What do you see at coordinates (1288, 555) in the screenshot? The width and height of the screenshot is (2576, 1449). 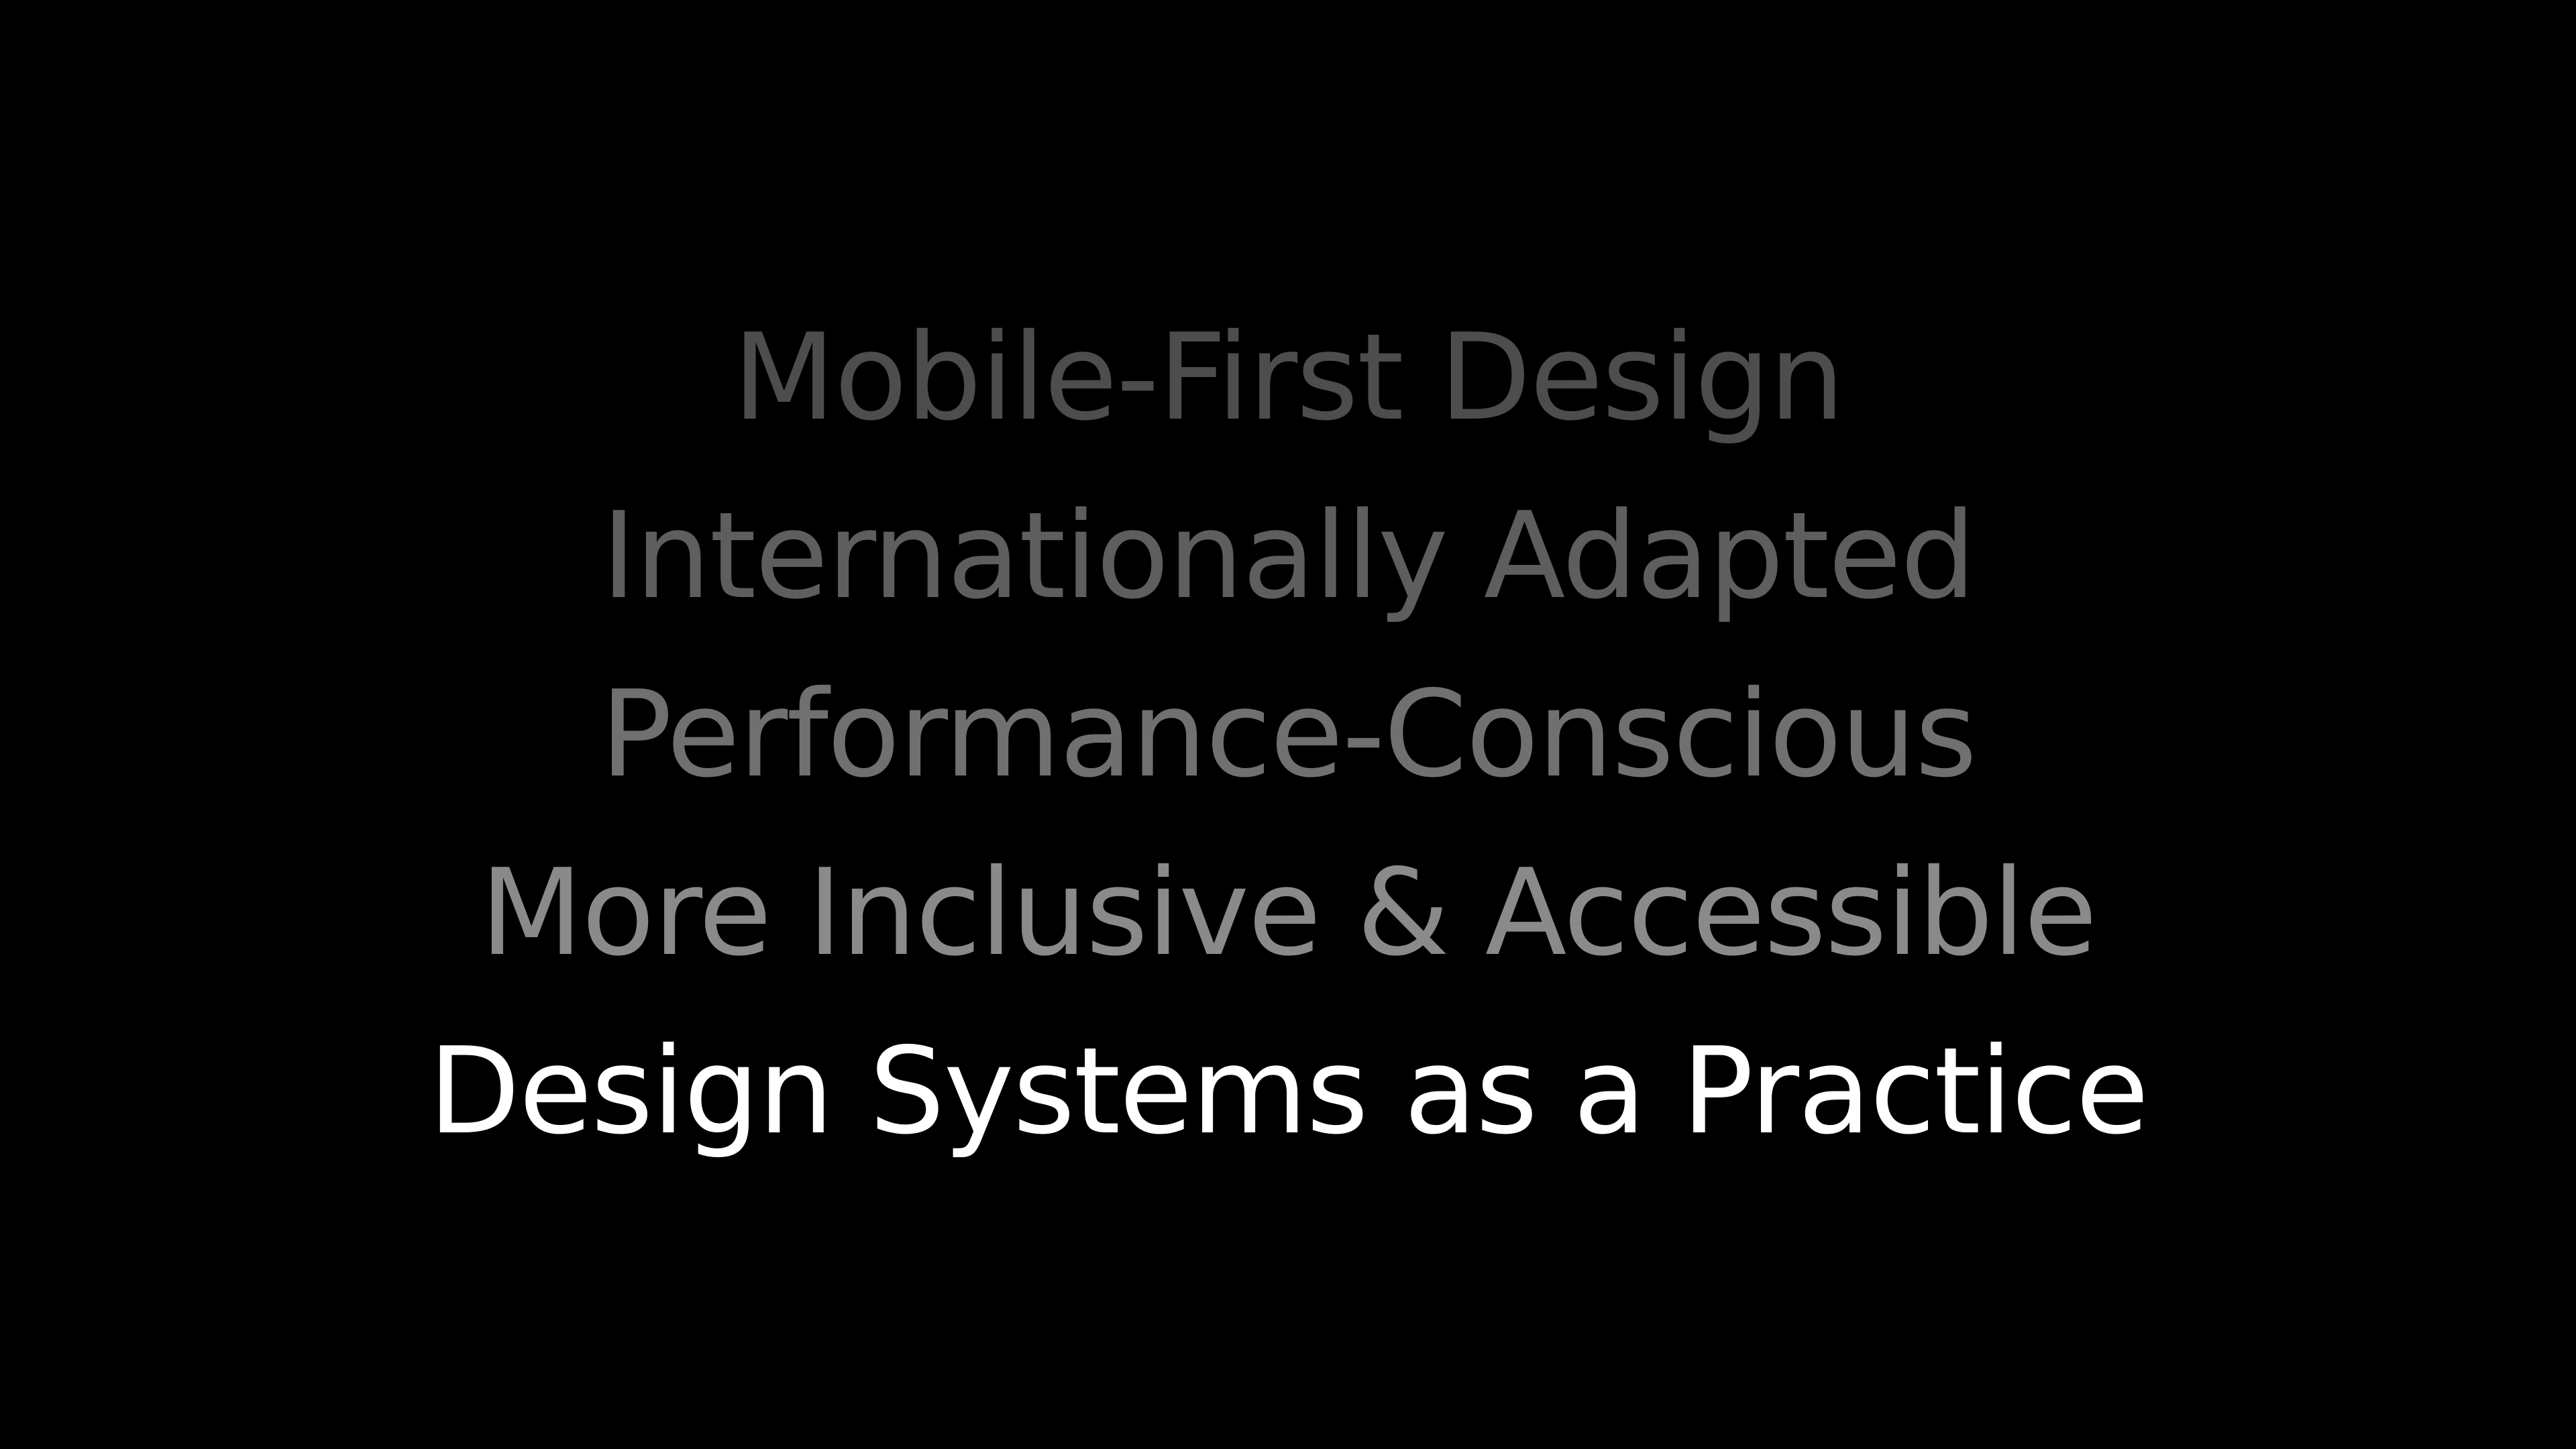 I see `topic-line-internationally-adapted: Internationally Adapted` at bounding box center [1288, 555].